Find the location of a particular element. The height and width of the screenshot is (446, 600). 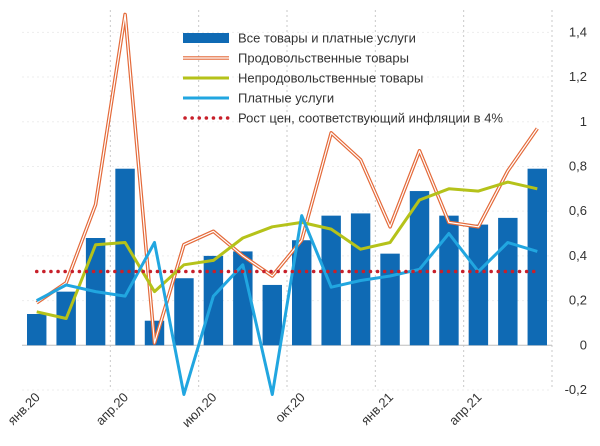

y-axis-tick-labels: -0,2 0 0,2 0,4 0,6 0,8 1 1,2 1,4 is located at coordinates (576, 210).